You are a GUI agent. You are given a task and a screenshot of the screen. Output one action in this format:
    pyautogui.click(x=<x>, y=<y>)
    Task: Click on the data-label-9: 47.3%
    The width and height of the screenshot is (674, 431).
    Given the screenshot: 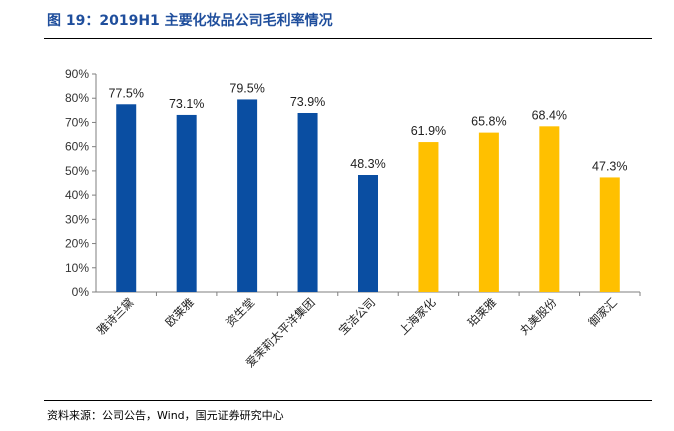 What is the action you would take?
    pyautogui.click(x=609, y=166)
    